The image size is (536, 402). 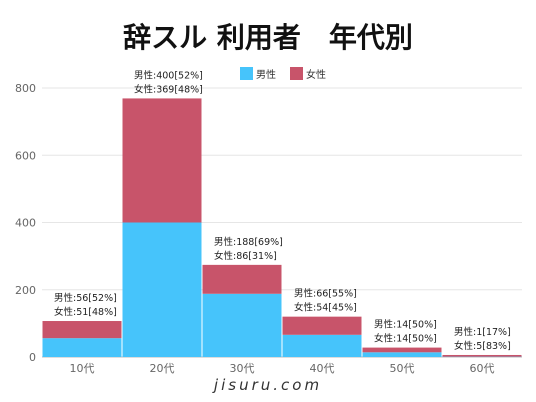 I want to click on bar-40代-男性, so click(x=322, y=345).